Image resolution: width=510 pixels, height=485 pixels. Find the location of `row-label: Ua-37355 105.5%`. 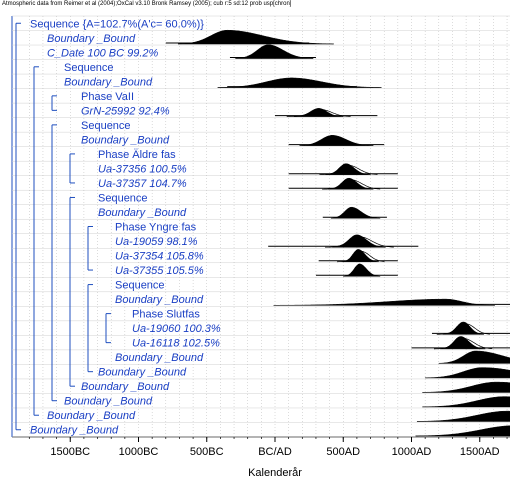

row-label: Ua-37355 105.5% is located at coordinates (159, 271).